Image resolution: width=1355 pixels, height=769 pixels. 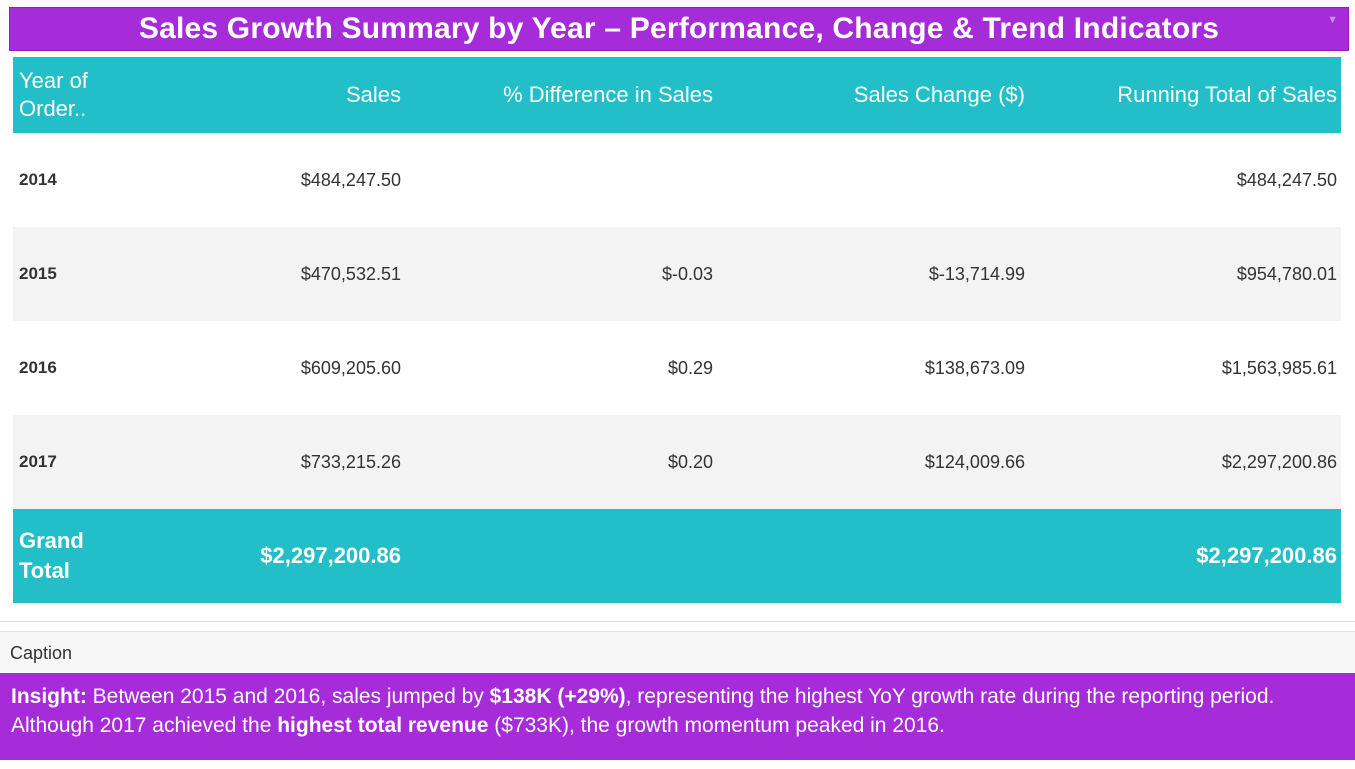 What do you see at coordinates (350, 179) in the screenshot?
I see `sales-cell: $484,247.50` at bounding box center [350, 179].